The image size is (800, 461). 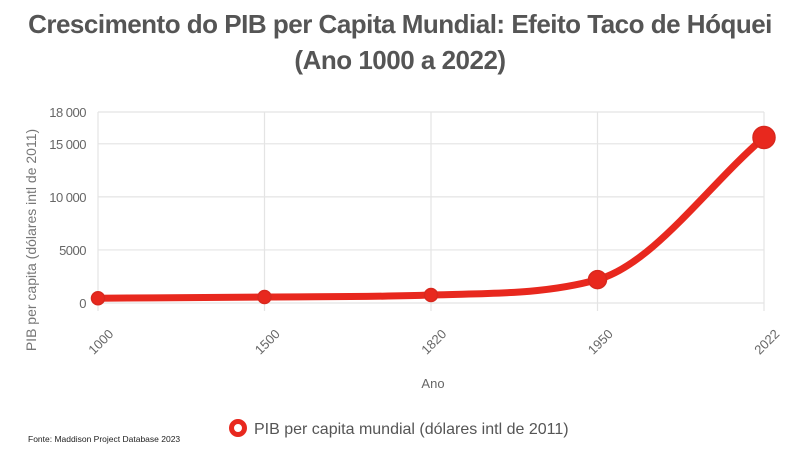 What do you see at coordinates (67, 144) in the screenshot?
I see `y-tick-label: 15 000` at bounding box center [67, 144].